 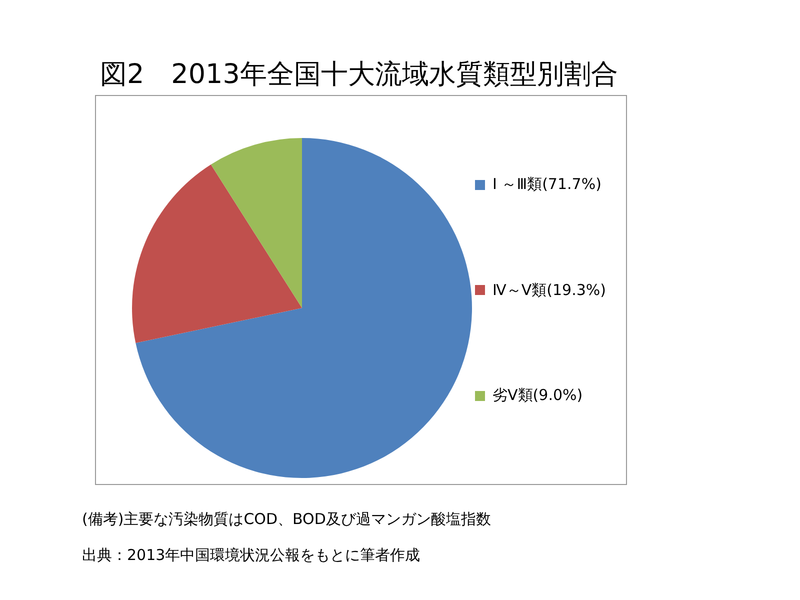 What do you see at coordinates (359, 75) in the screenshot?
I see `chart-title: 図2 2013年全国十大流域水質類型別割合` at bounding box center [359, 75].